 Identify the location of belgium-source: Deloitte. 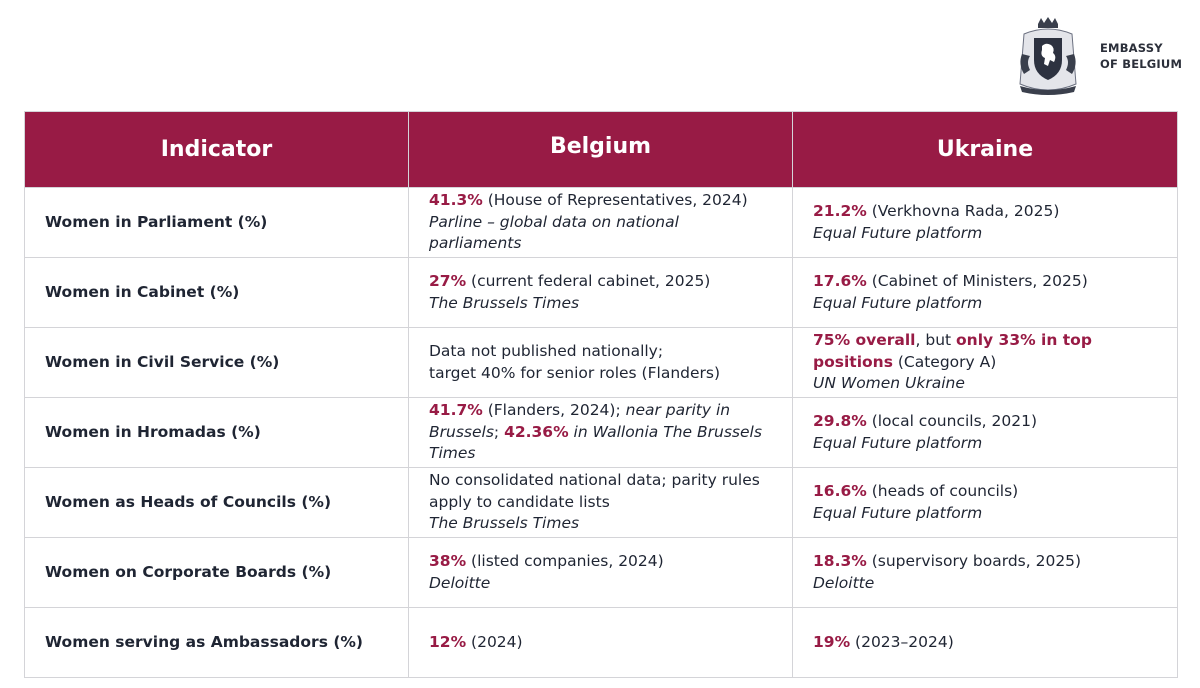
(460, 582).